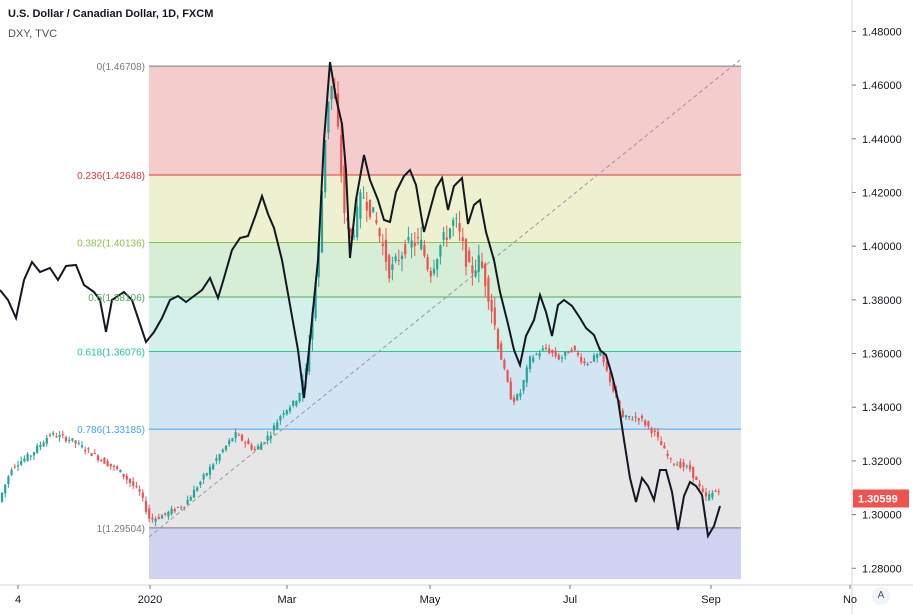 The width and height of the screenshot is (913, 614). What do you see at coordinates (18, 600) in the screenshot?
I see `time-tick-label: 4` at bounding box center [18, 600].